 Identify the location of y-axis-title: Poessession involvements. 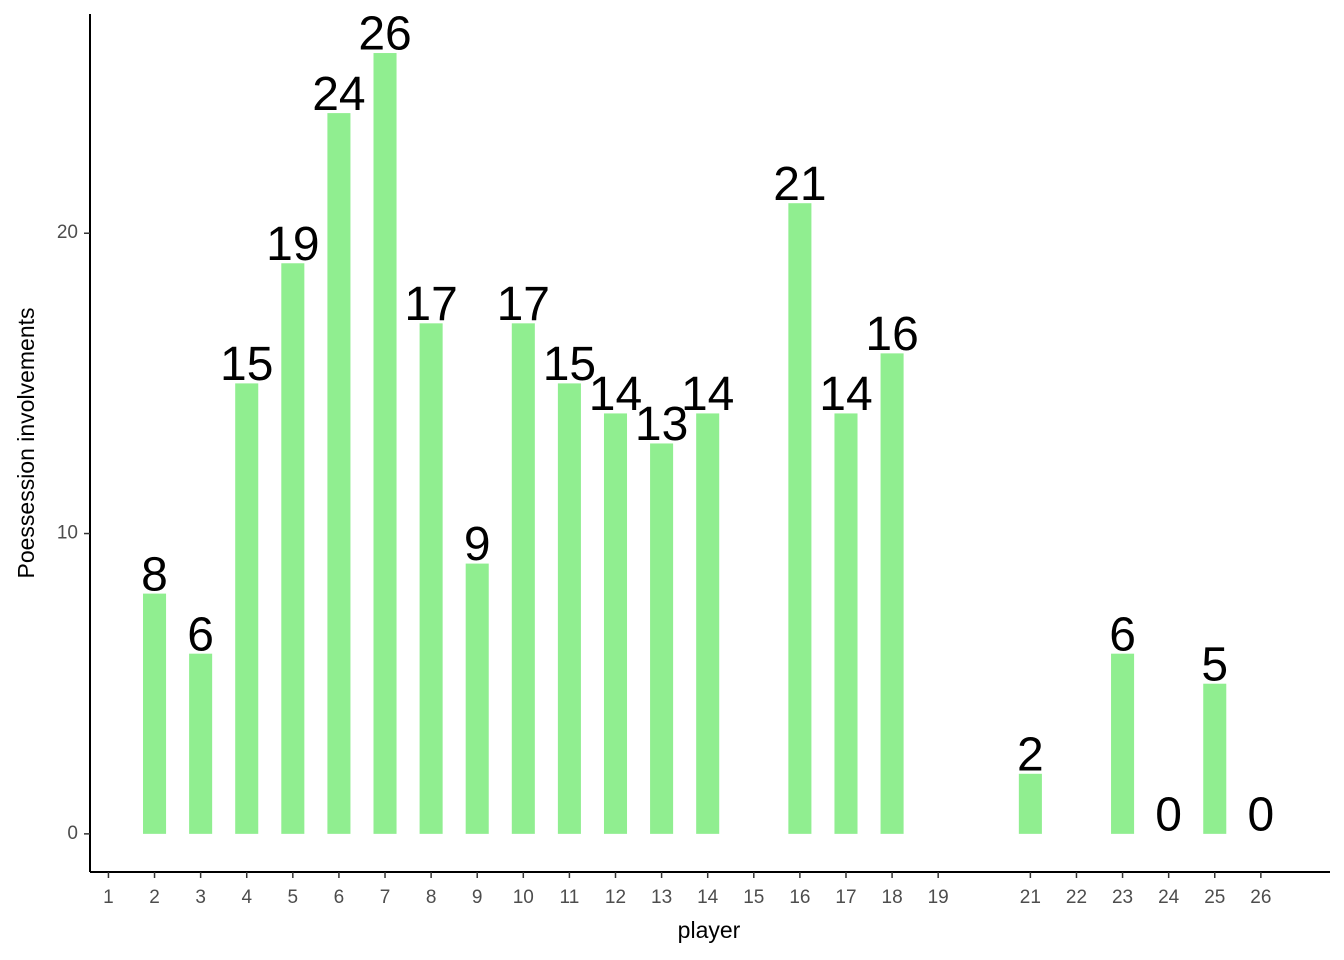
(26, 442).